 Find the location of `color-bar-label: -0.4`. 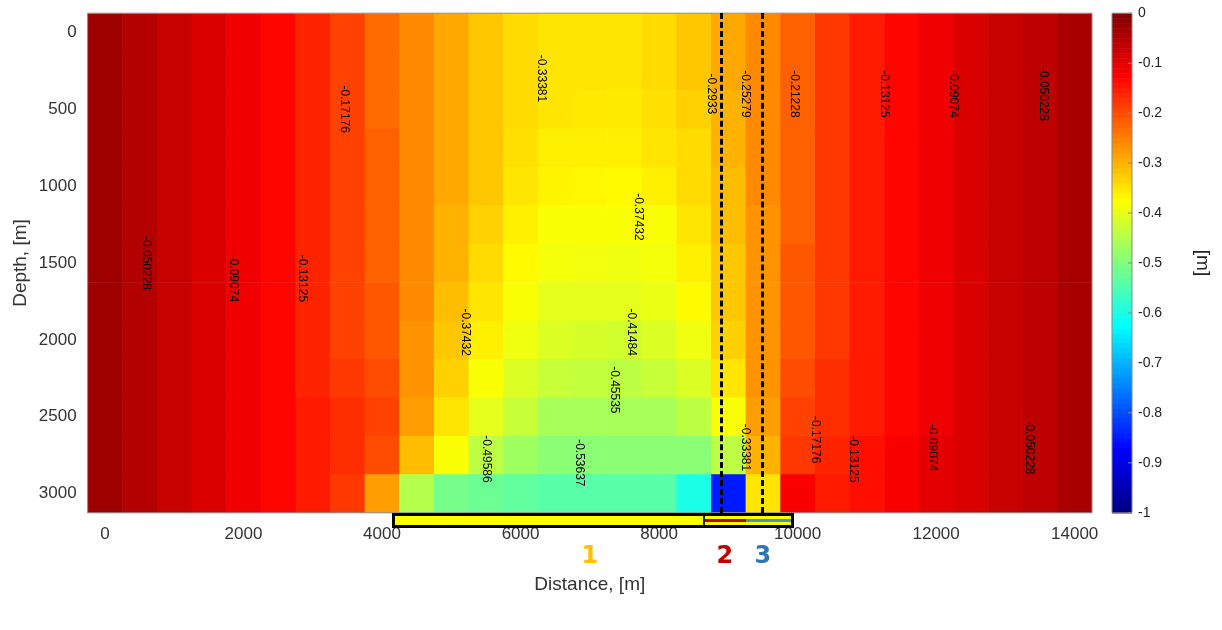

color-bar-label: -0.4 is located at coordinates (1150, 211).